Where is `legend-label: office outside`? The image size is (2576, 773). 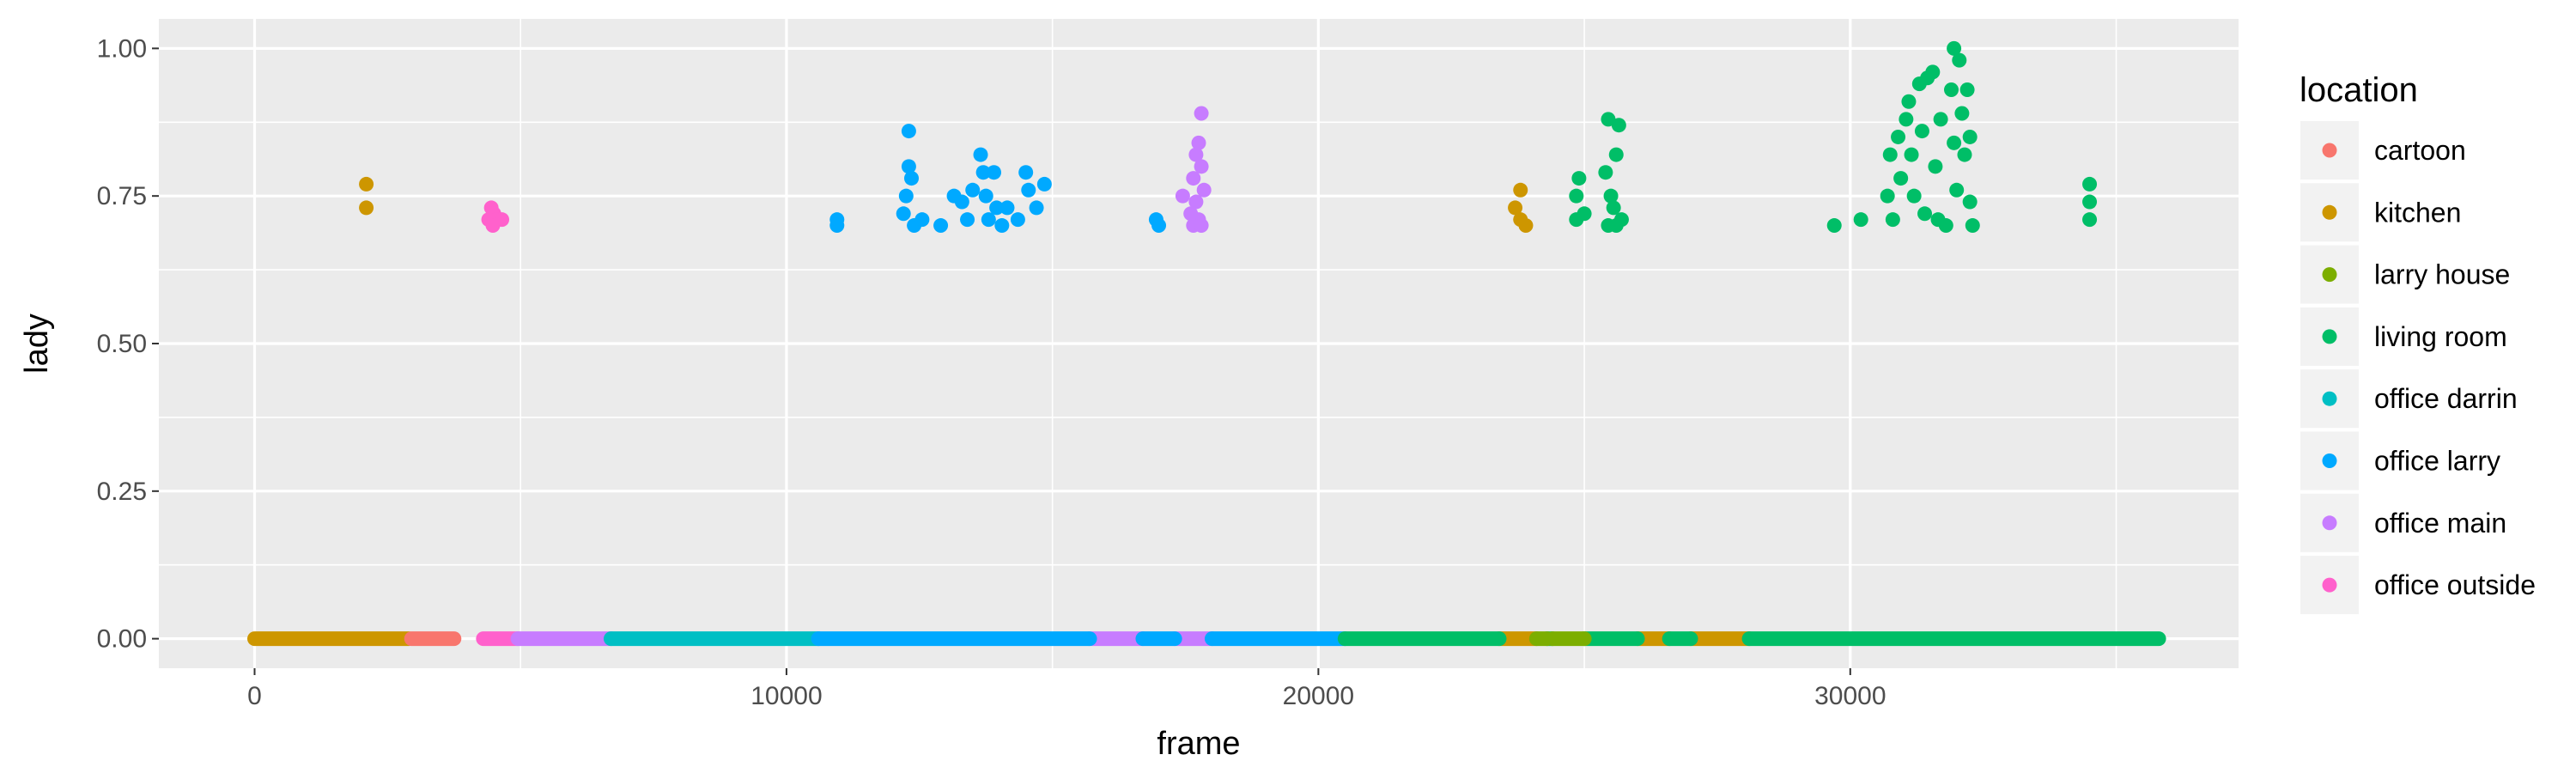 legend-label: office outside is located at coordinates (2455, 584).